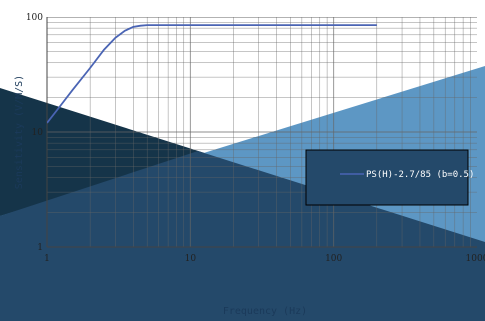 The width and height of the screenshot is (485, 321). I want to click on x-tick-label: 1000, so click(475, 259).